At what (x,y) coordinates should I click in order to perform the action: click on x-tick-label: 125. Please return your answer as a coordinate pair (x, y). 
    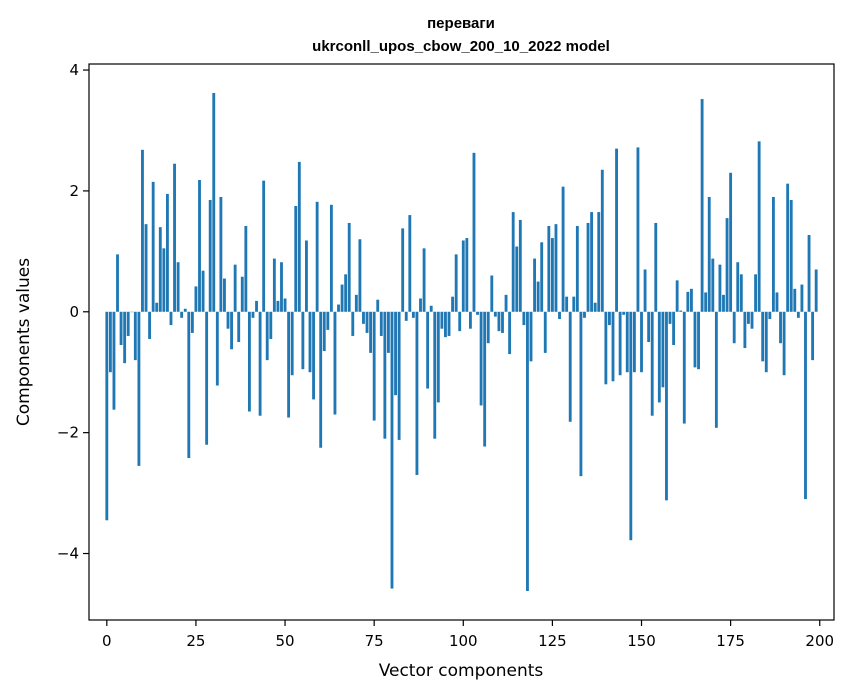
    Looking at the image, I should click on (552, 641).